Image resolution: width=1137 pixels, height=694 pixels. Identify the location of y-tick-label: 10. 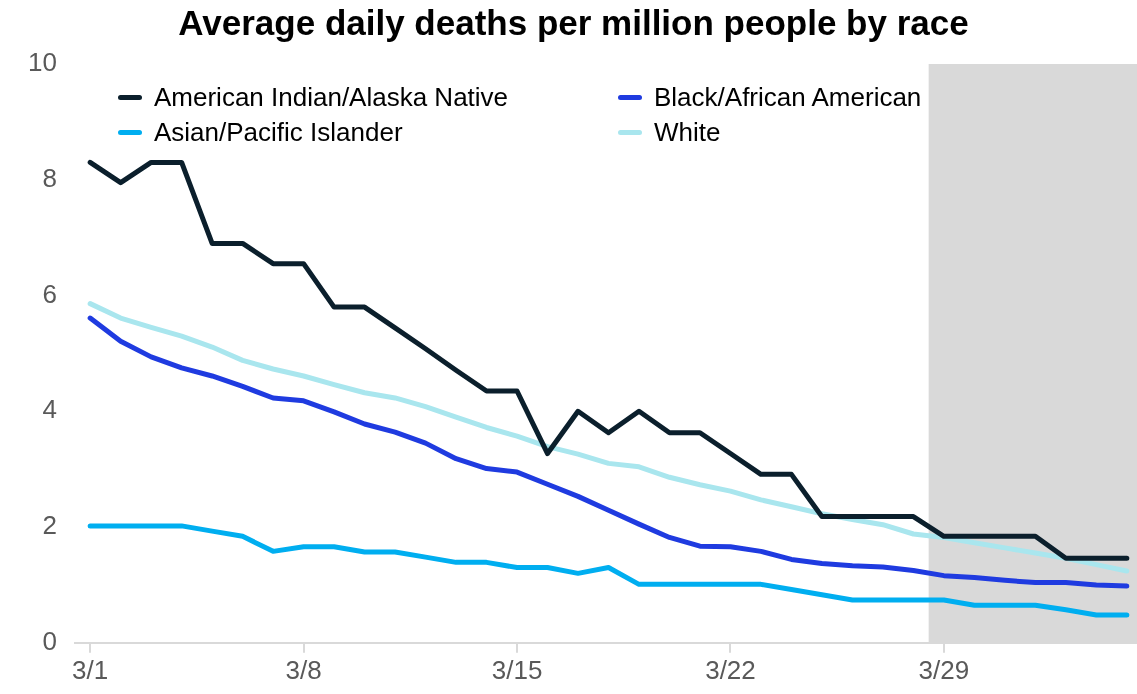
(42, 62).